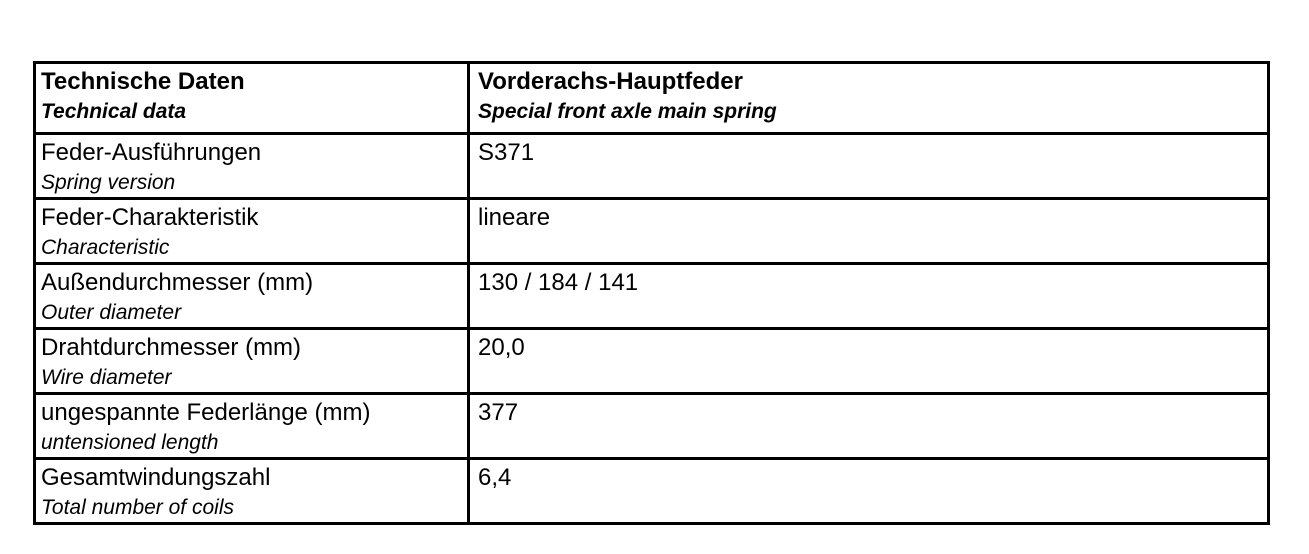  Describe the element at coordinates (108, 182) in the screenshot. I see `row-label-en: Spring version` at that location.